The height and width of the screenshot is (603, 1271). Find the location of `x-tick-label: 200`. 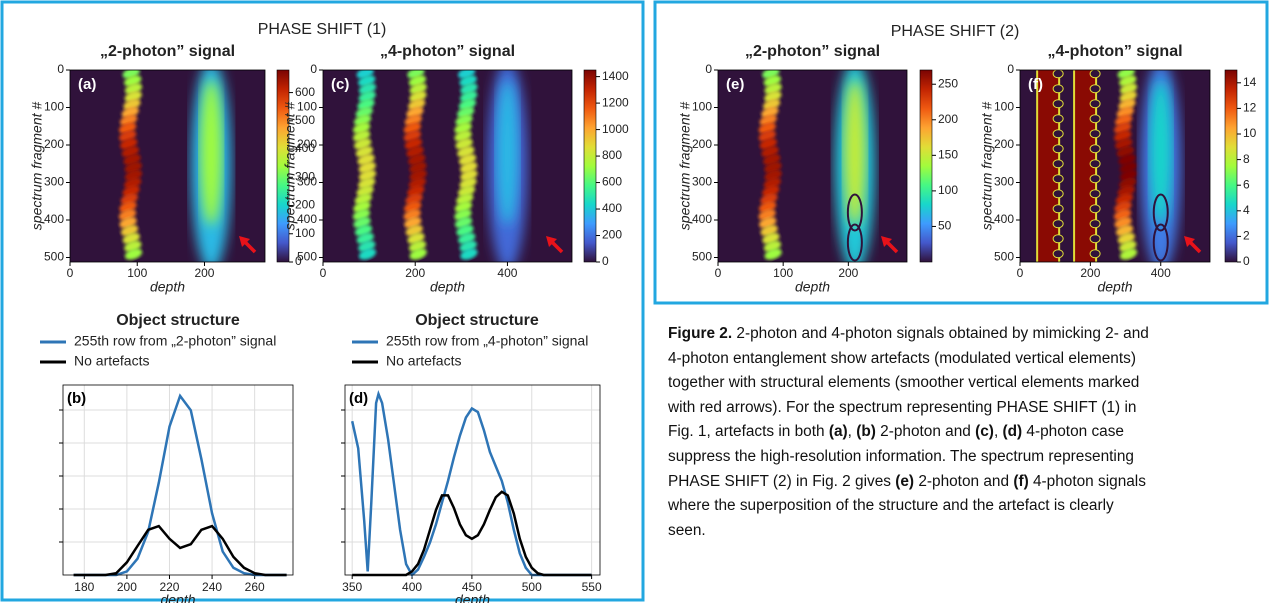

x-tick-label: 200 is located at coordinates (415, 273).